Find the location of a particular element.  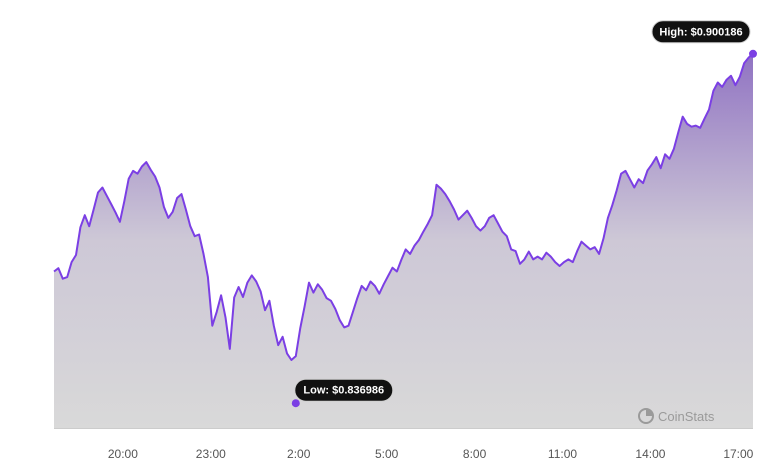

x-tick-label: 14:00 is located at coordinates (650, 454).